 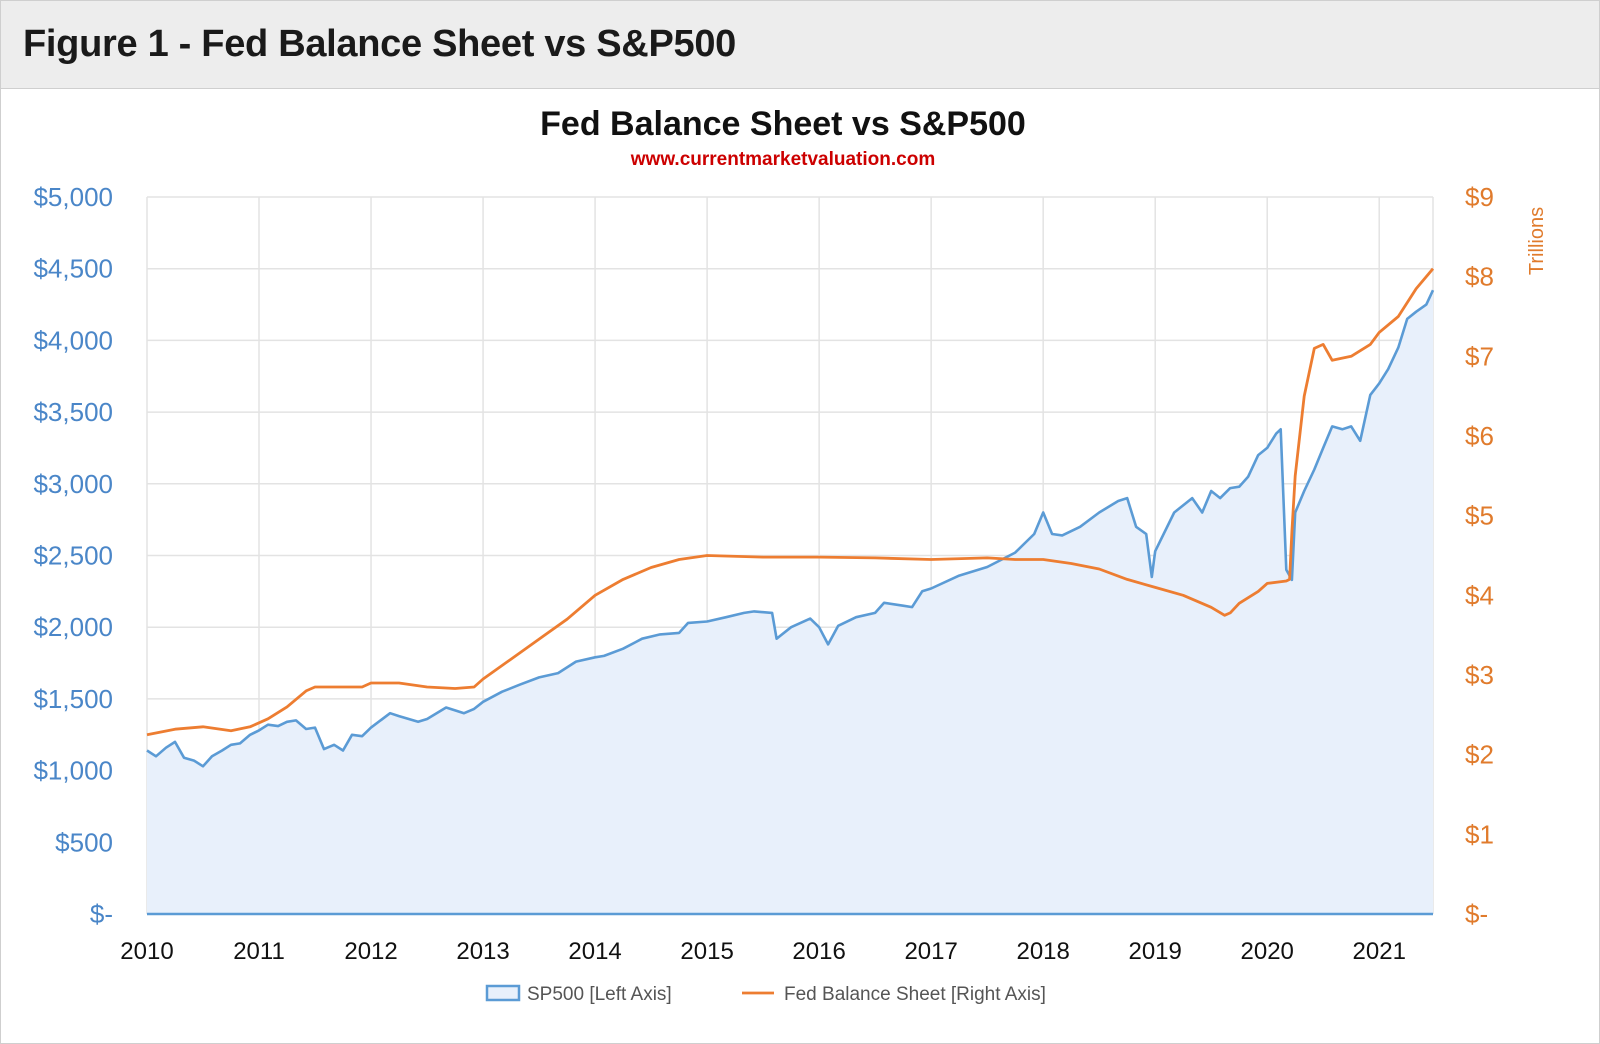 What do you see at coordinates (1479, 516) in the screenshot?
I see `right-axis-tick-label: $5` at bounding box center [1479, 516].